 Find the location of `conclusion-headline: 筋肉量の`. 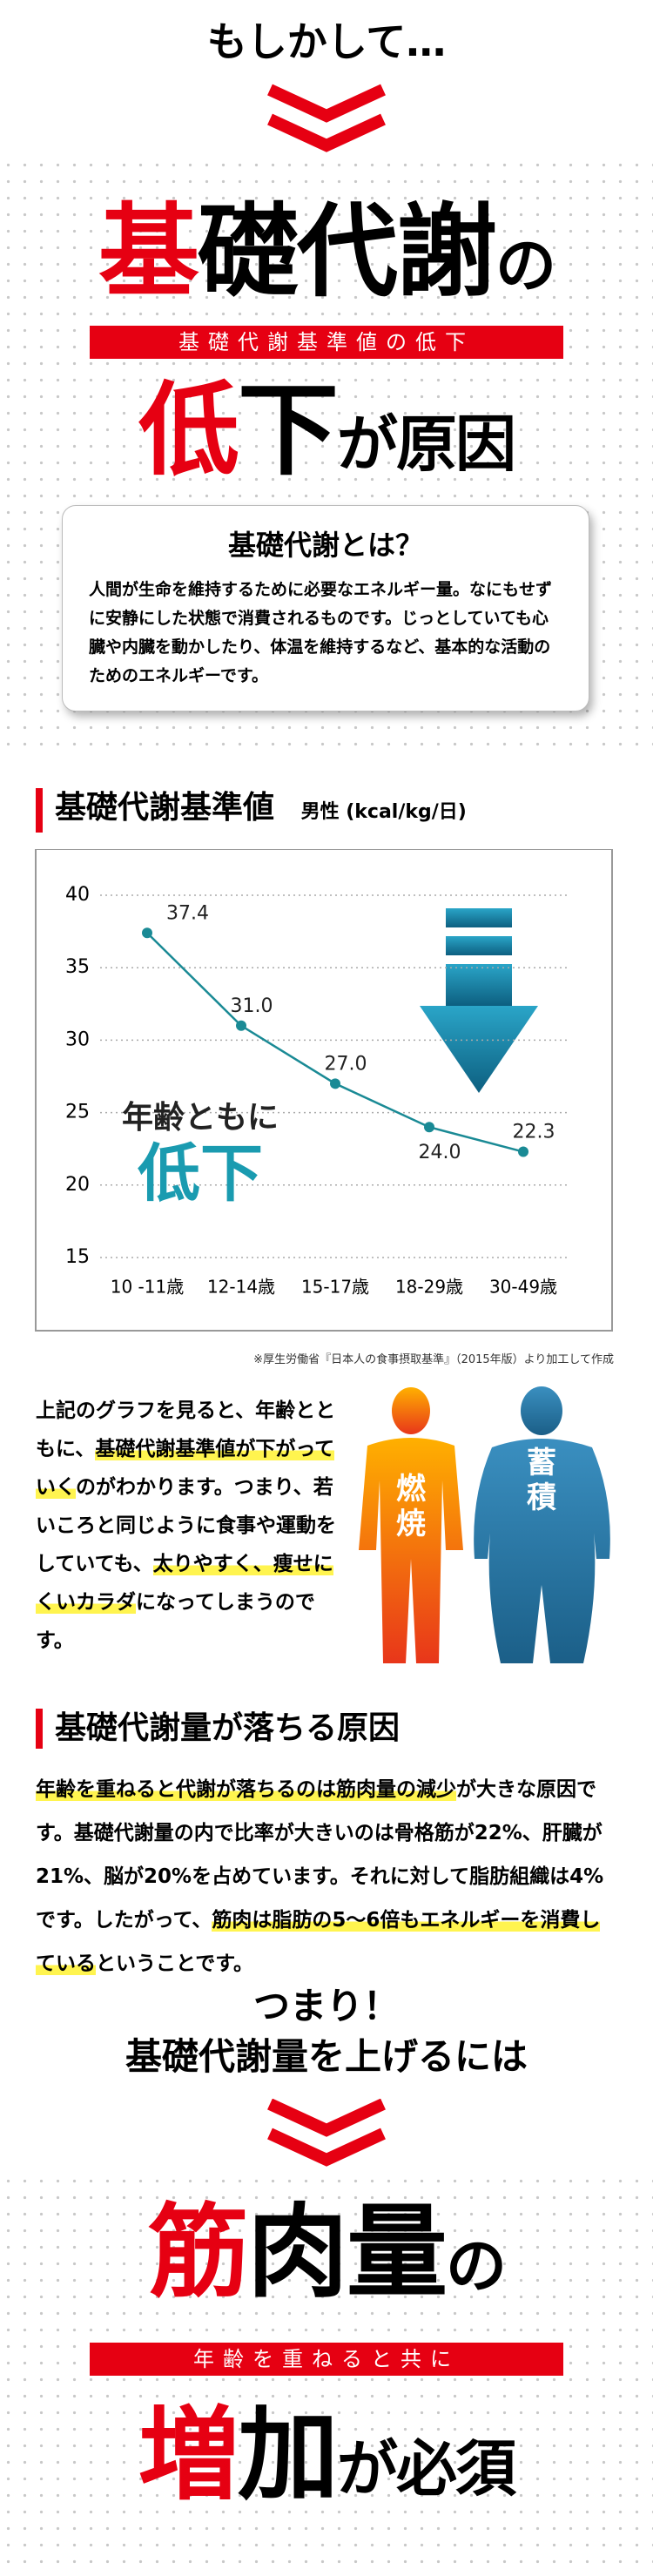

conclusion-headline: 筋肉量の is located at coordinates (326, 2259).